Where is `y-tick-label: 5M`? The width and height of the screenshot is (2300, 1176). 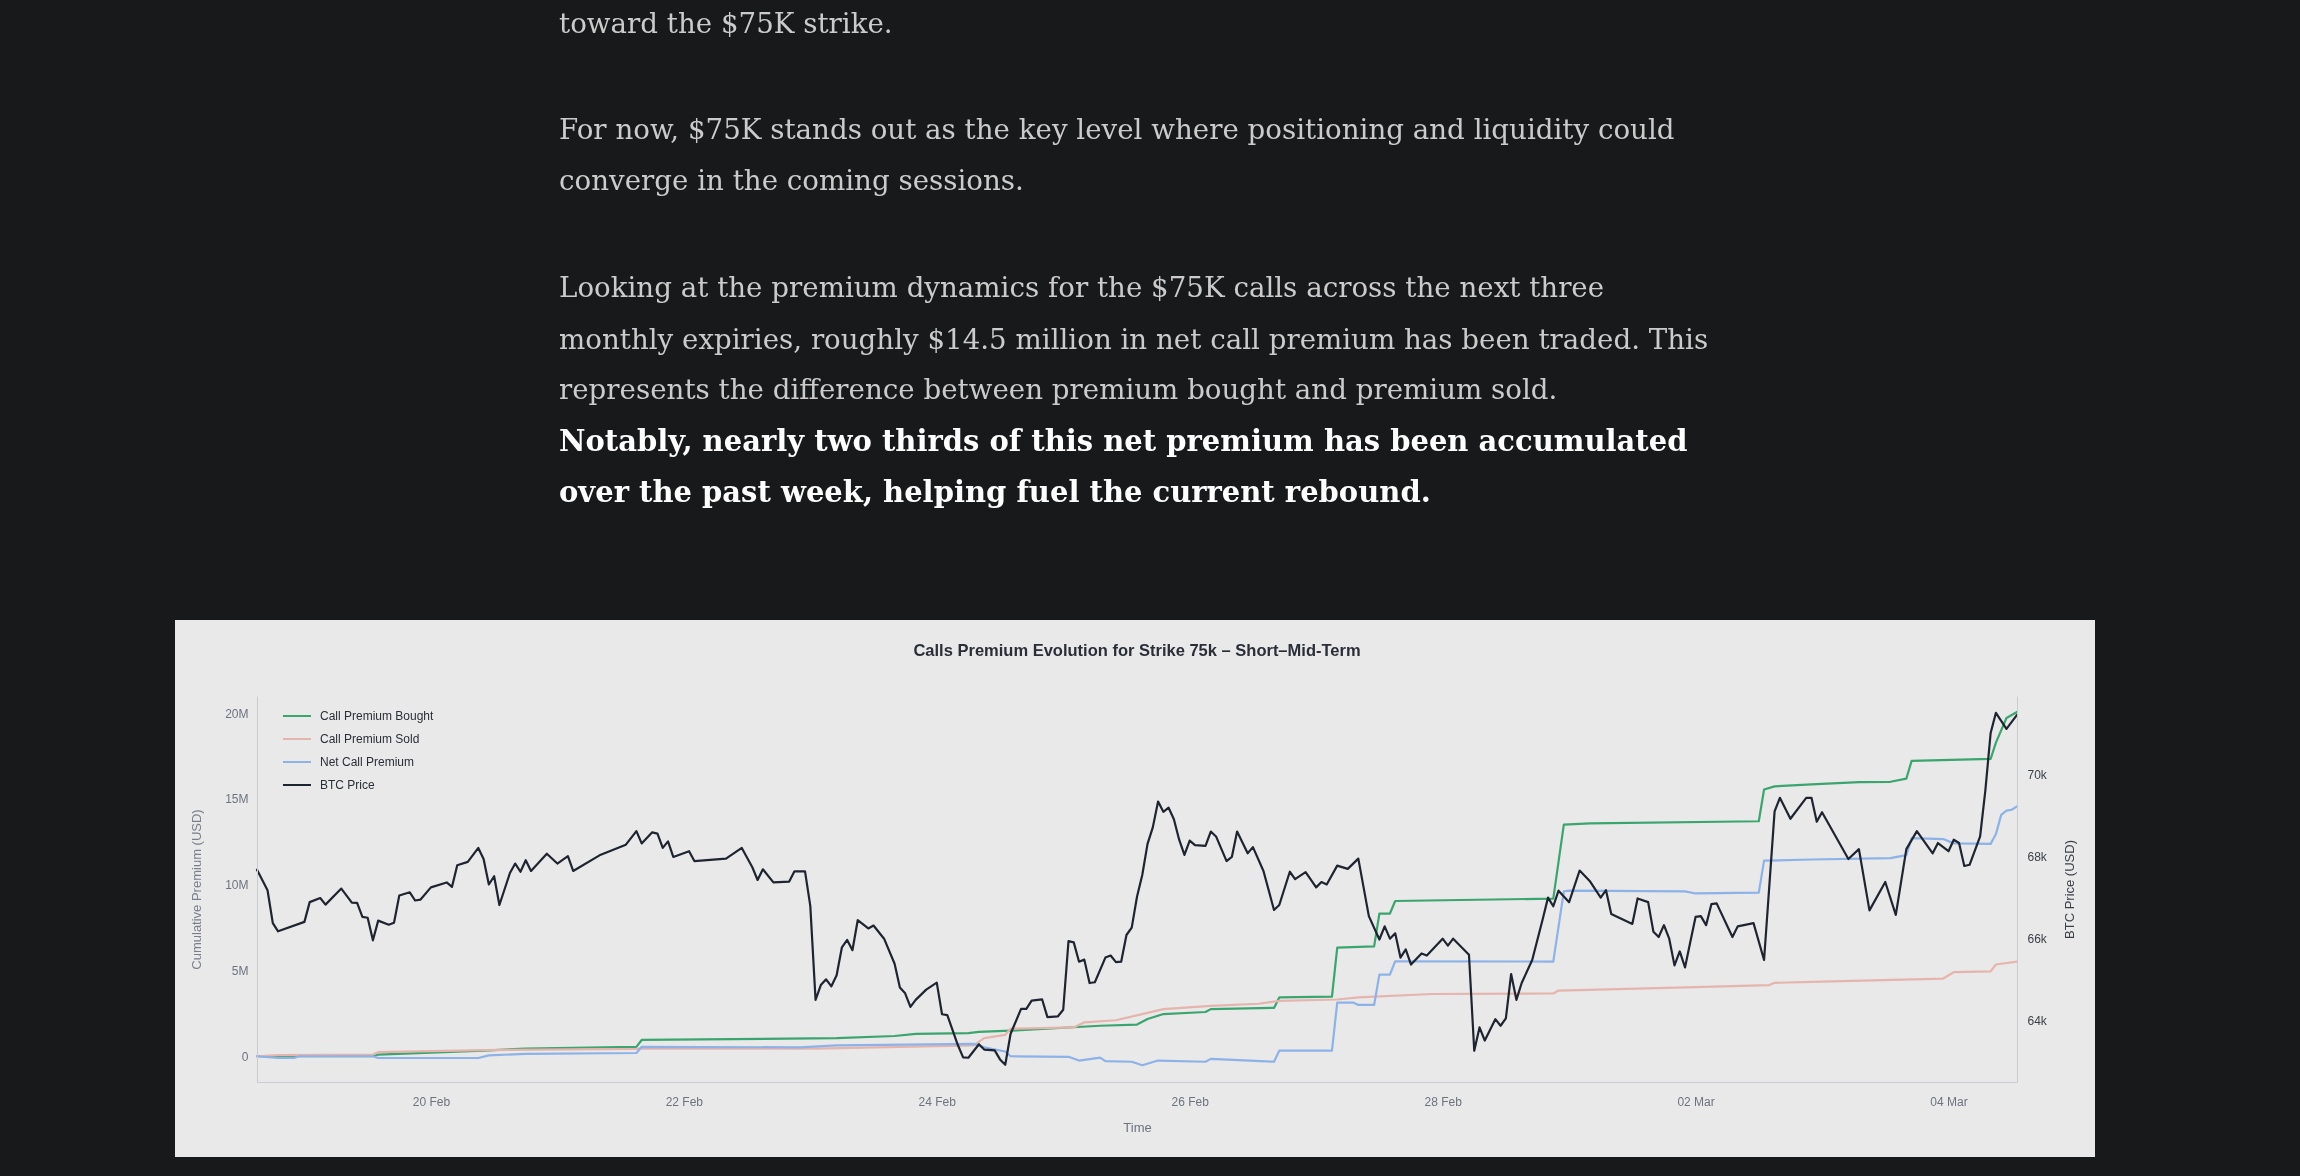 y-tick-label: 5M is located at coordinates (240, 970).